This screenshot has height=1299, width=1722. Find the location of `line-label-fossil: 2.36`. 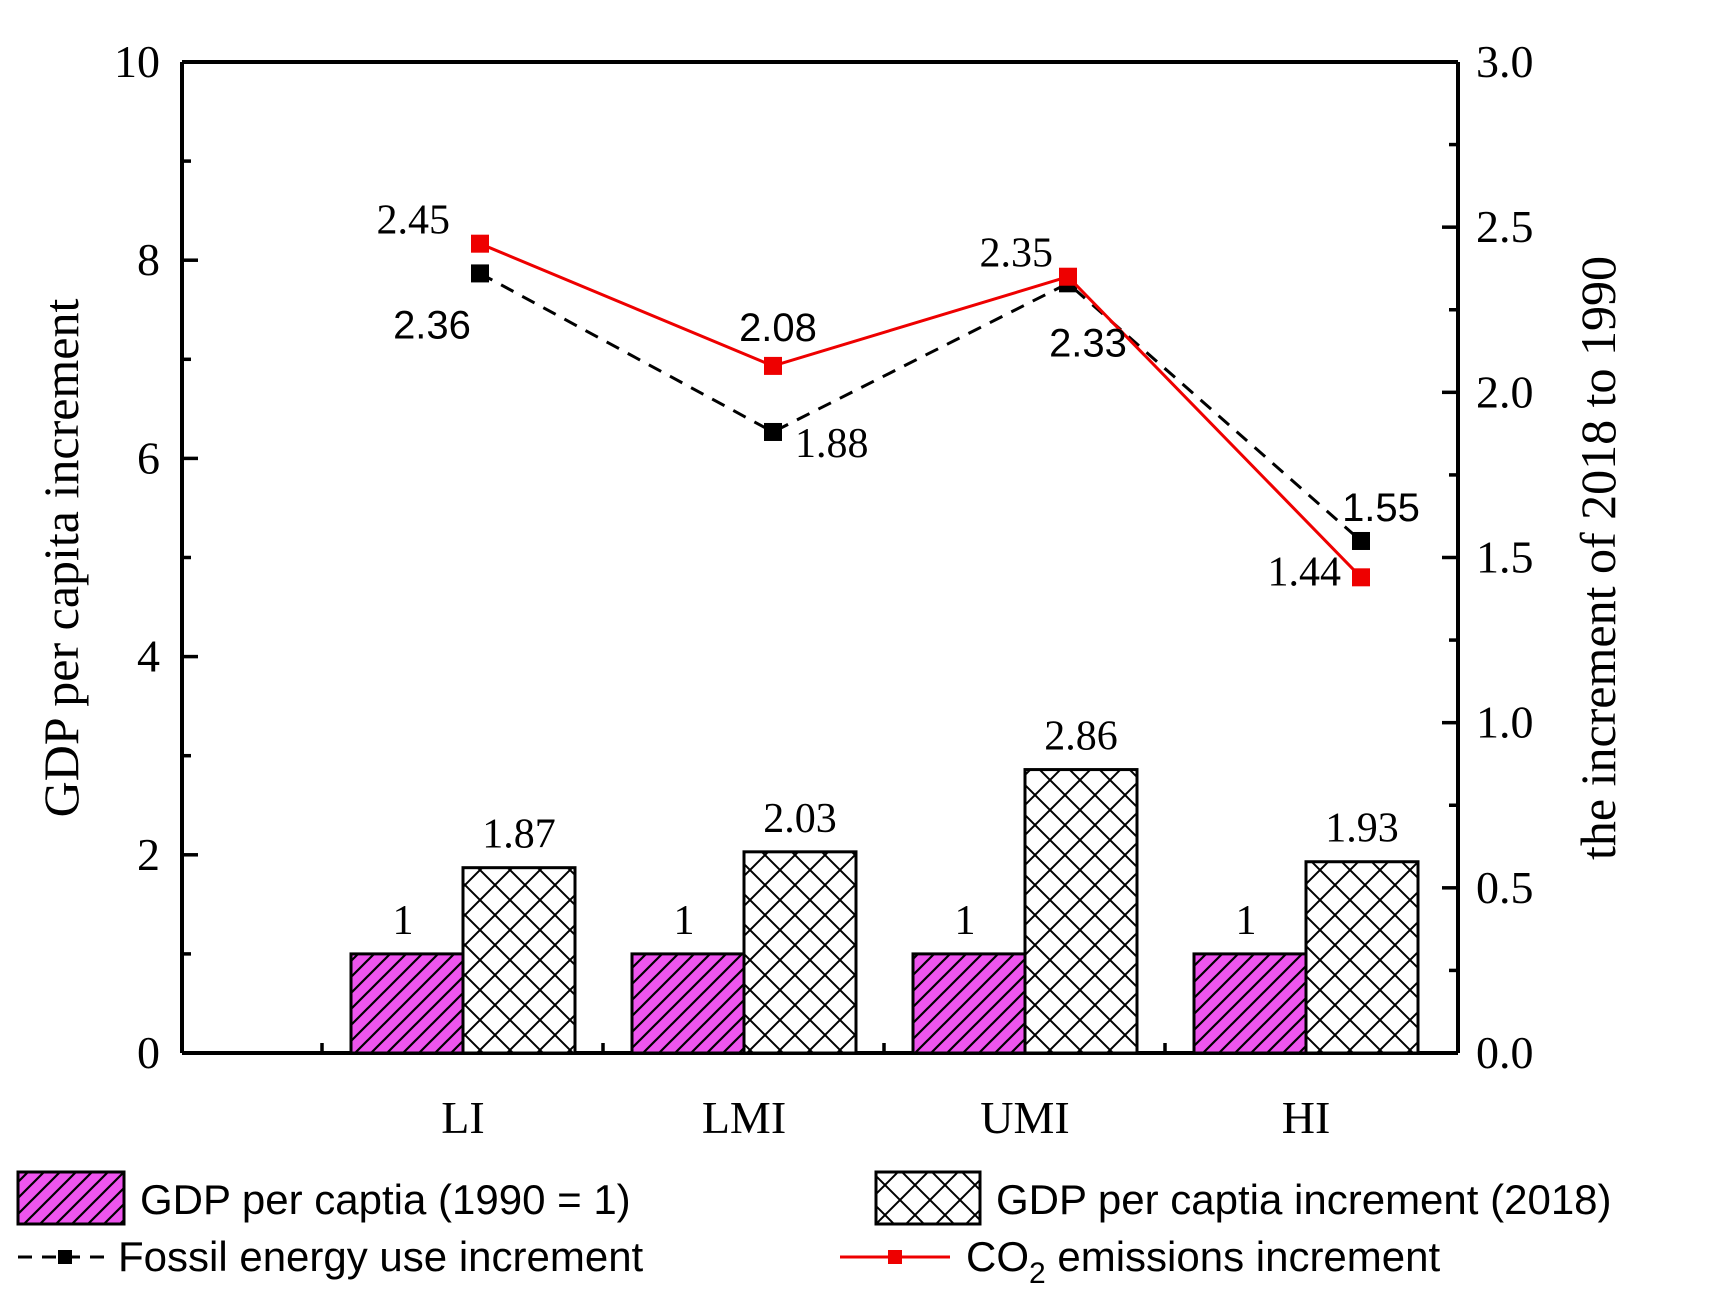

line-label-fossil: 2.36 is located at coordinates (432, 325).